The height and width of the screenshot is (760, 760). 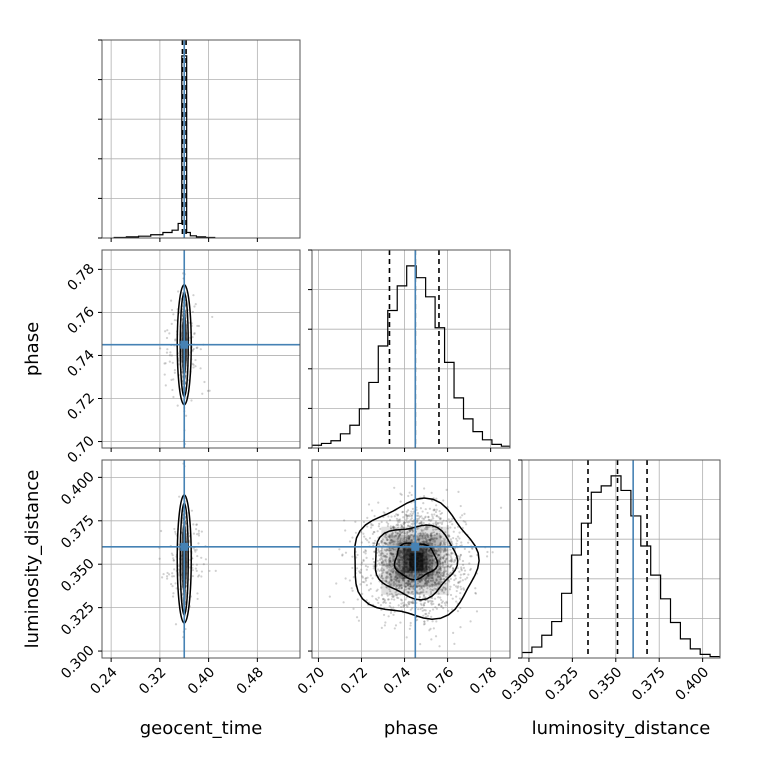 What do you see at coordinates (201, 349) in the screenshot?
I see `panel-plot-area` at bounding box center [201, 349].